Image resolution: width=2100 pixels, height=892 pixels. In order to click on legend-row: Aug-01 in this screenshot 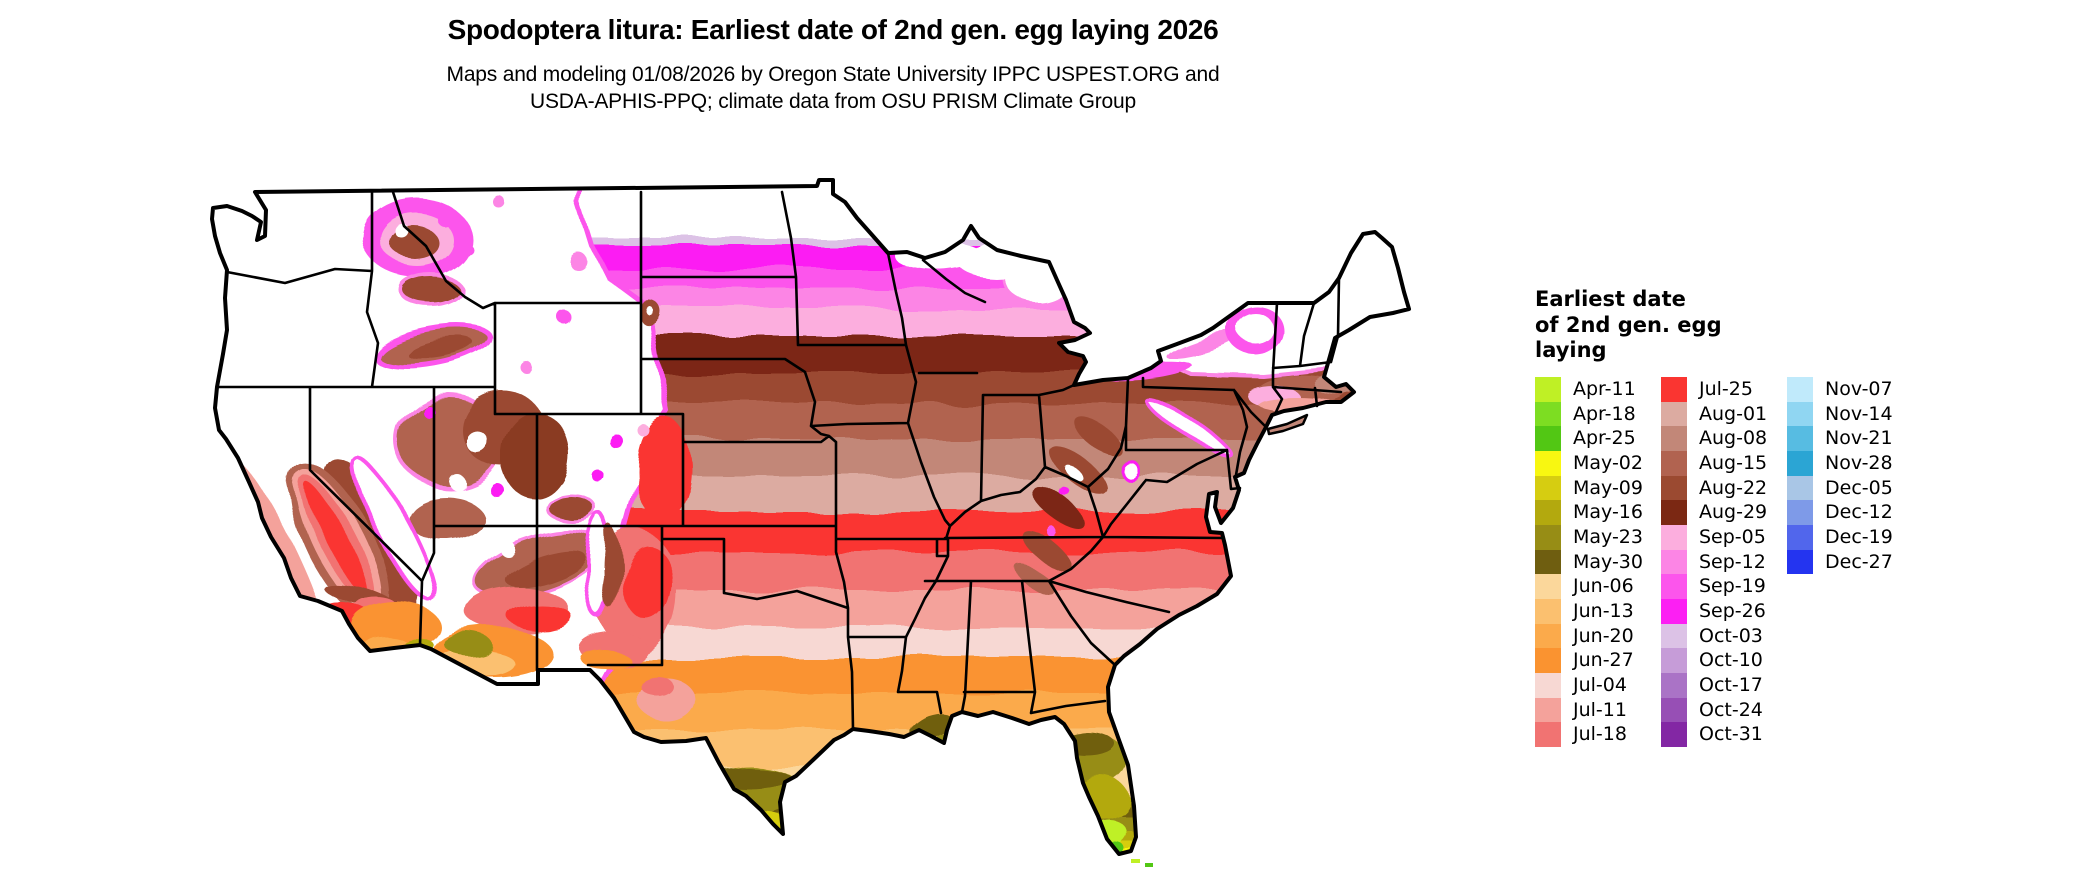, I will do `click(1718, 414)`.